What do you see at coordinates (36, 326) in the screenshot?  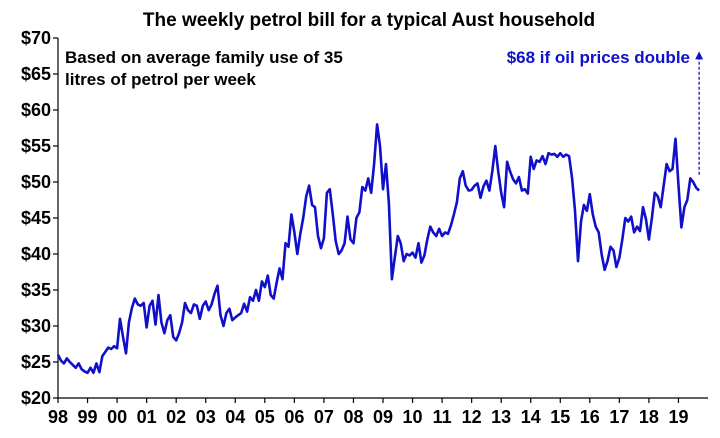 I see `y-tick-label: $30` at bounding box center [36, 326].